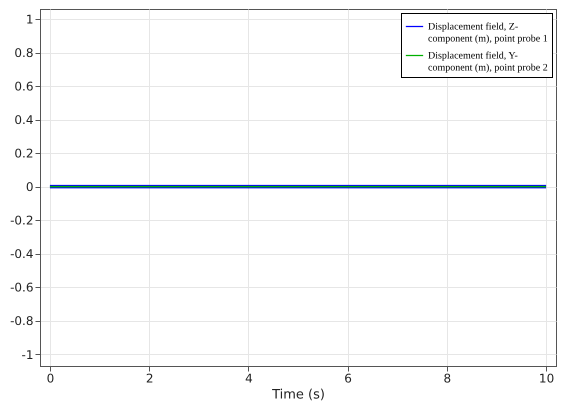 The height and width of the screenshot is (413, 567). What do you see at coordinates (30, 187) in the screenshot?
I see `y-tick-label: 0` at bounding box center [30, 187].